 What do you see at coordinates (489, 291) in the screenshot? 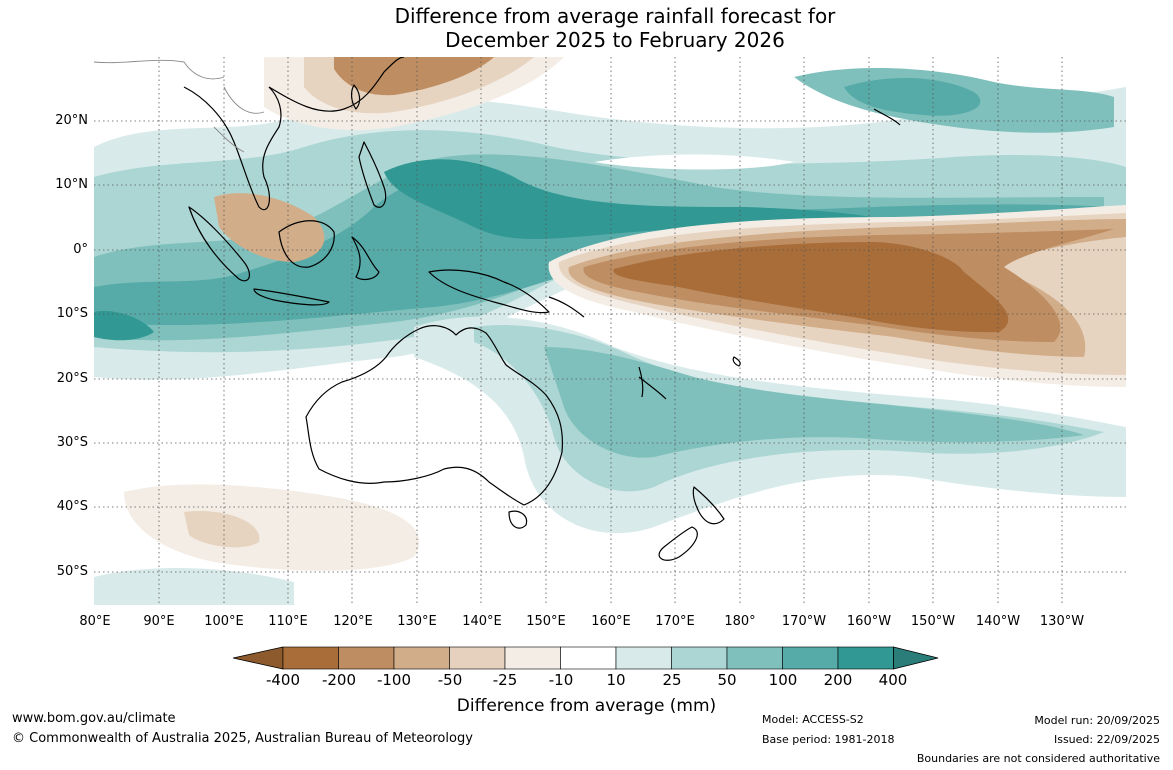
I see `coast-new-guinea` at bounding box center [489, 291].